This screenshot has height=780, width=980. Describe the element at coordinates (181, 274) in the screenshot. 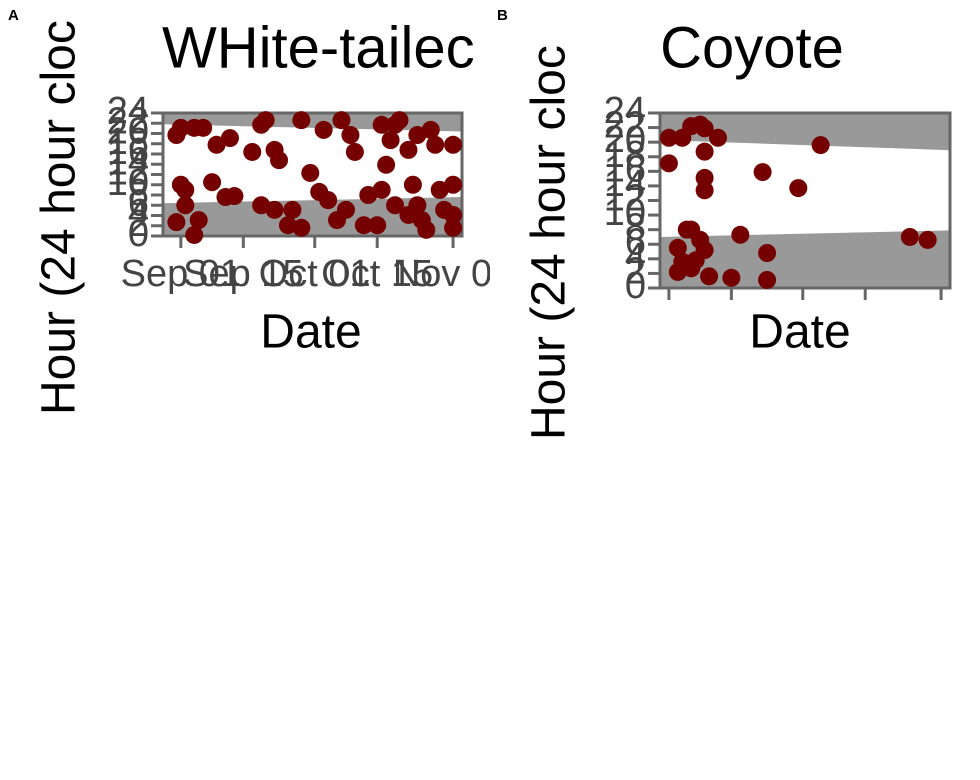

I see `x-tick-label: Sep 01` at that location.